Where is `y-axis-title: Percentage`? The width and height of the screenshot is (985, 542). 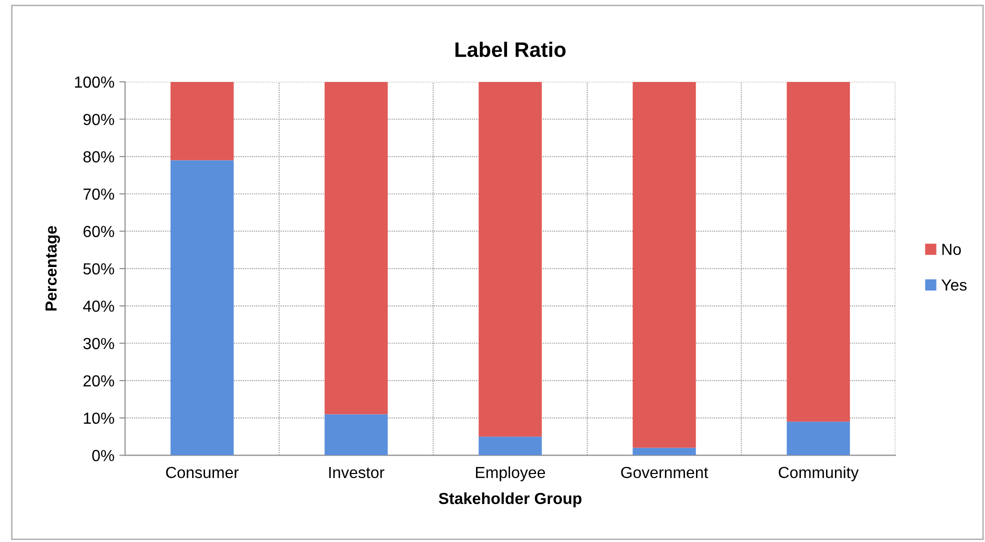 y-axis-title: Percentage is located at coordinates (53, 268).